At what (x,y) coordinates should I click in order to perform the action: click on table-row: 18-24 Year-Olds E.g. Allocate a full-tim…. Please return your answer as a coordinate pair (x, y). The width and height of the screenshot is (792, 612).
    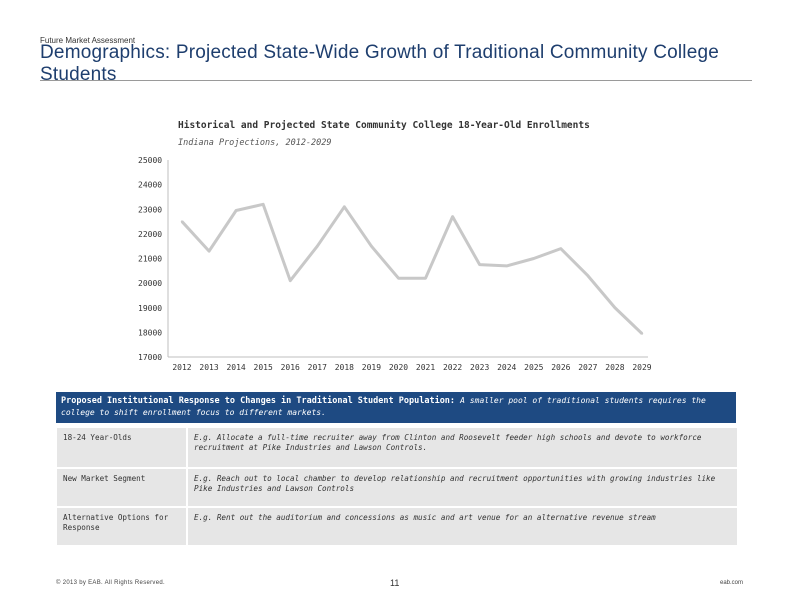
    Looking at the image, I should click on (397, 447).